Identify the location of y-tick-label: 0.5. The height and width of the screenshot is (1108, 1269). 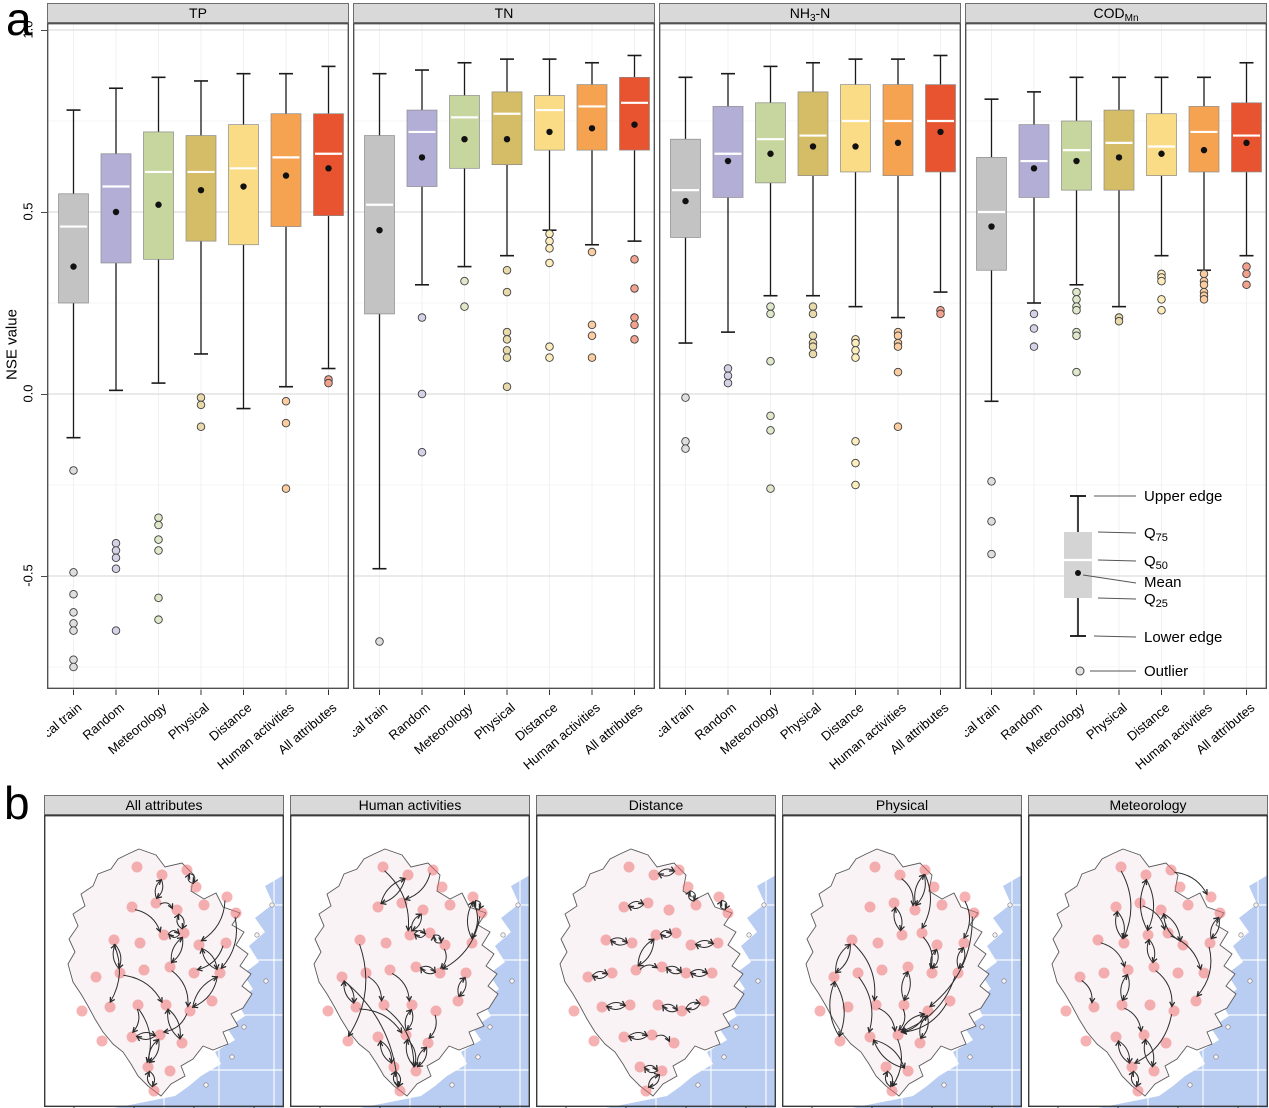
(28, 211).